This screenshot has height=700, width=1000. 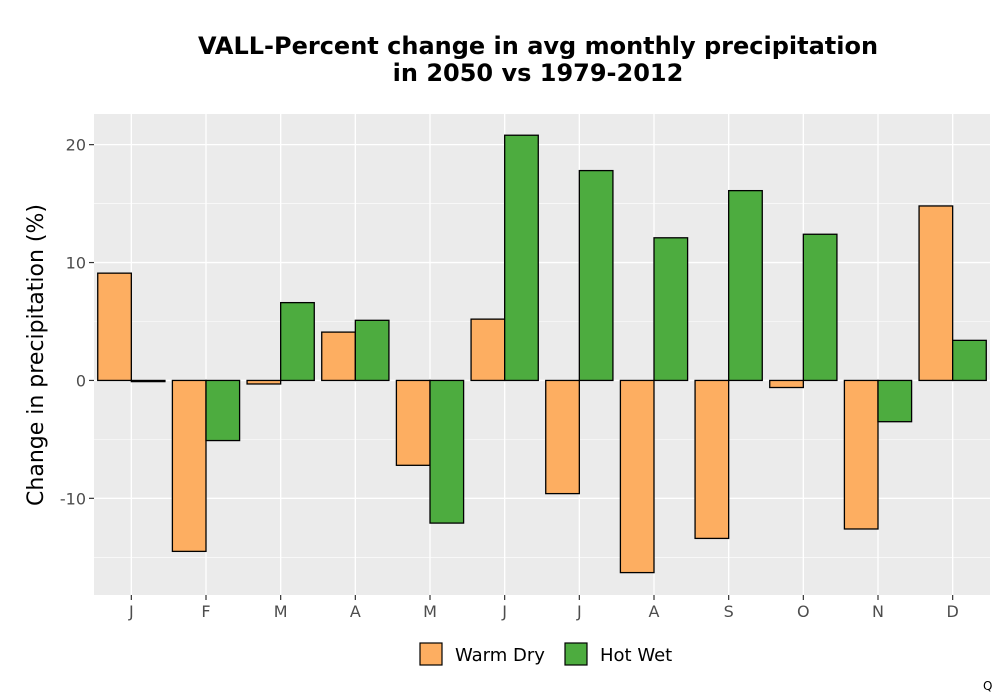 I want to click on x-tick-label: S, so click(x=729, y=611).